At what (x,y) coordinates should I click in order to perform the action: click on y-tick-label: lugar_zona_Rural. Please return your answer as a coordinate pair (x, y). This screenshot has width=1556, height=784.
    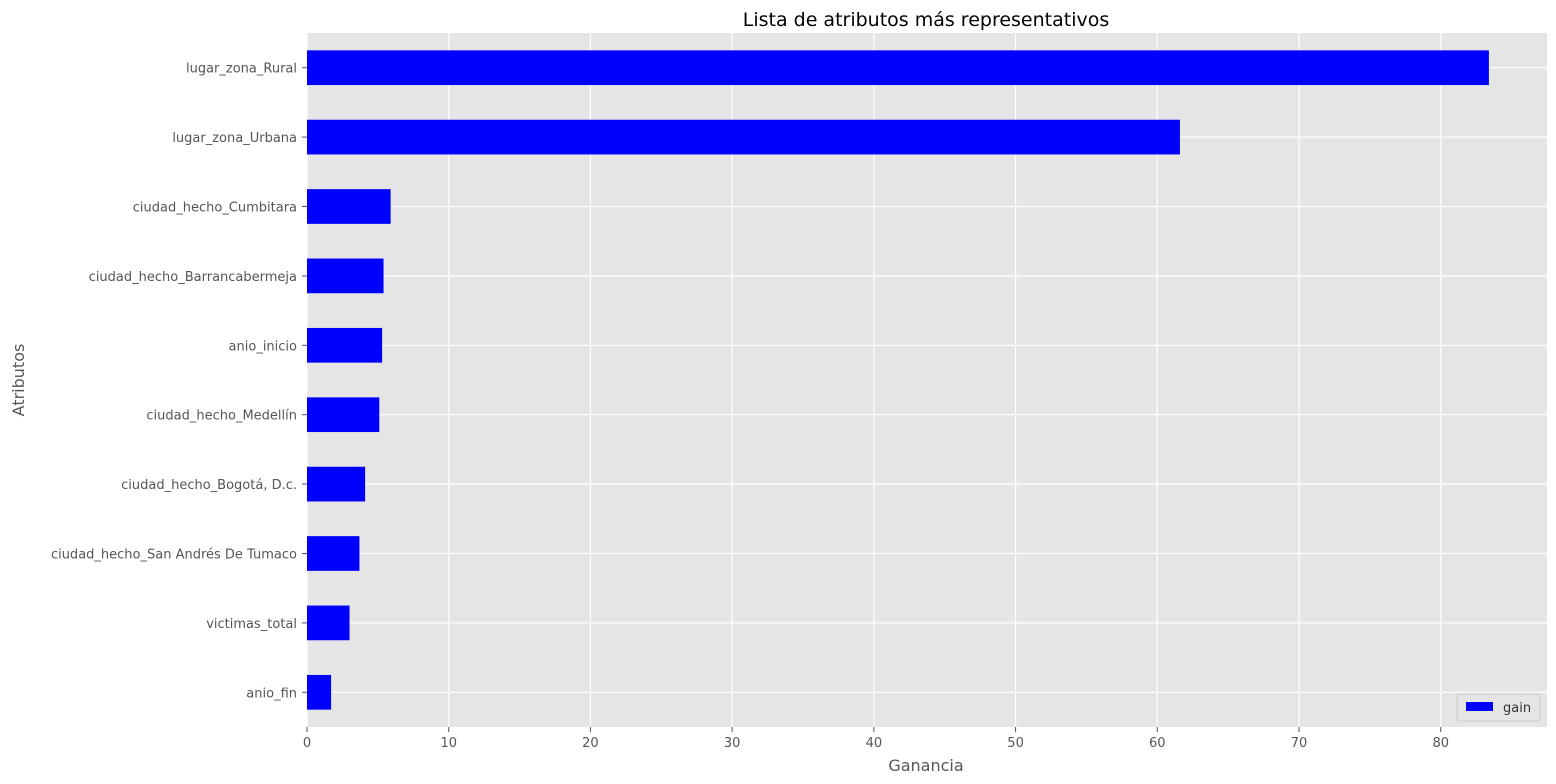
    Looking at the image, I should click on (241, 69).